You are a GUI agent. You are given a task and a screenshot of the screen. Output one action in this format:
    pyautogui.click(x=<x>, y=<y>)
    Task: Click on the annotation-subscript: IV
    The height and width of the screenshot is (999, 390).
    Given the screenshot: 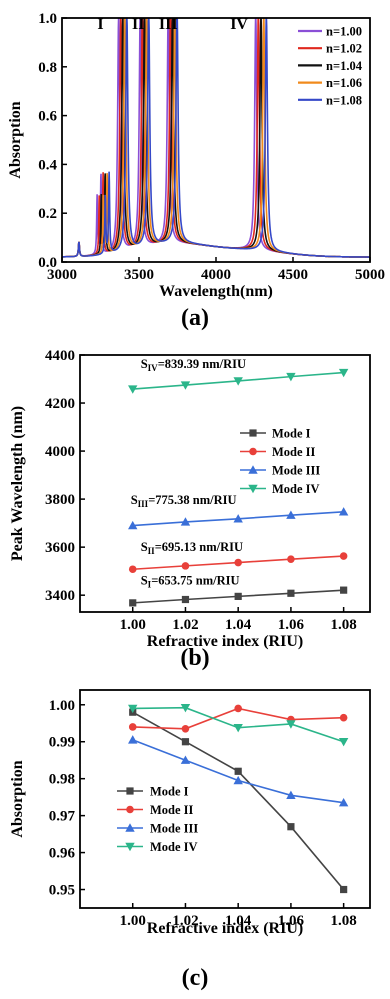 What is the action you would take?
    pyautogui.click(x=153, y=368)
    